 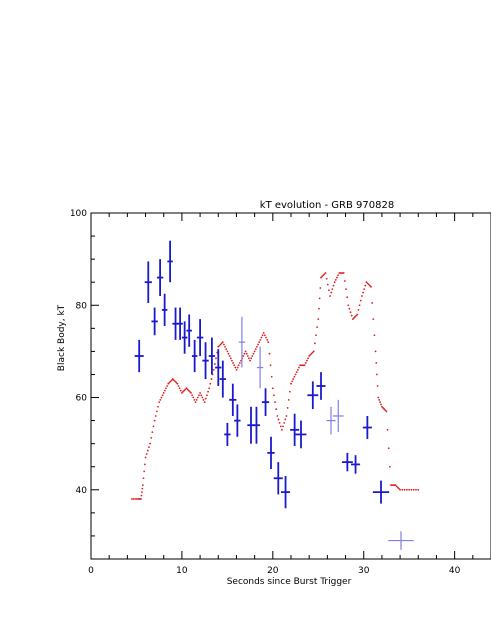 I want to click on x-tick-label: 40, so click(x=455, y=571).